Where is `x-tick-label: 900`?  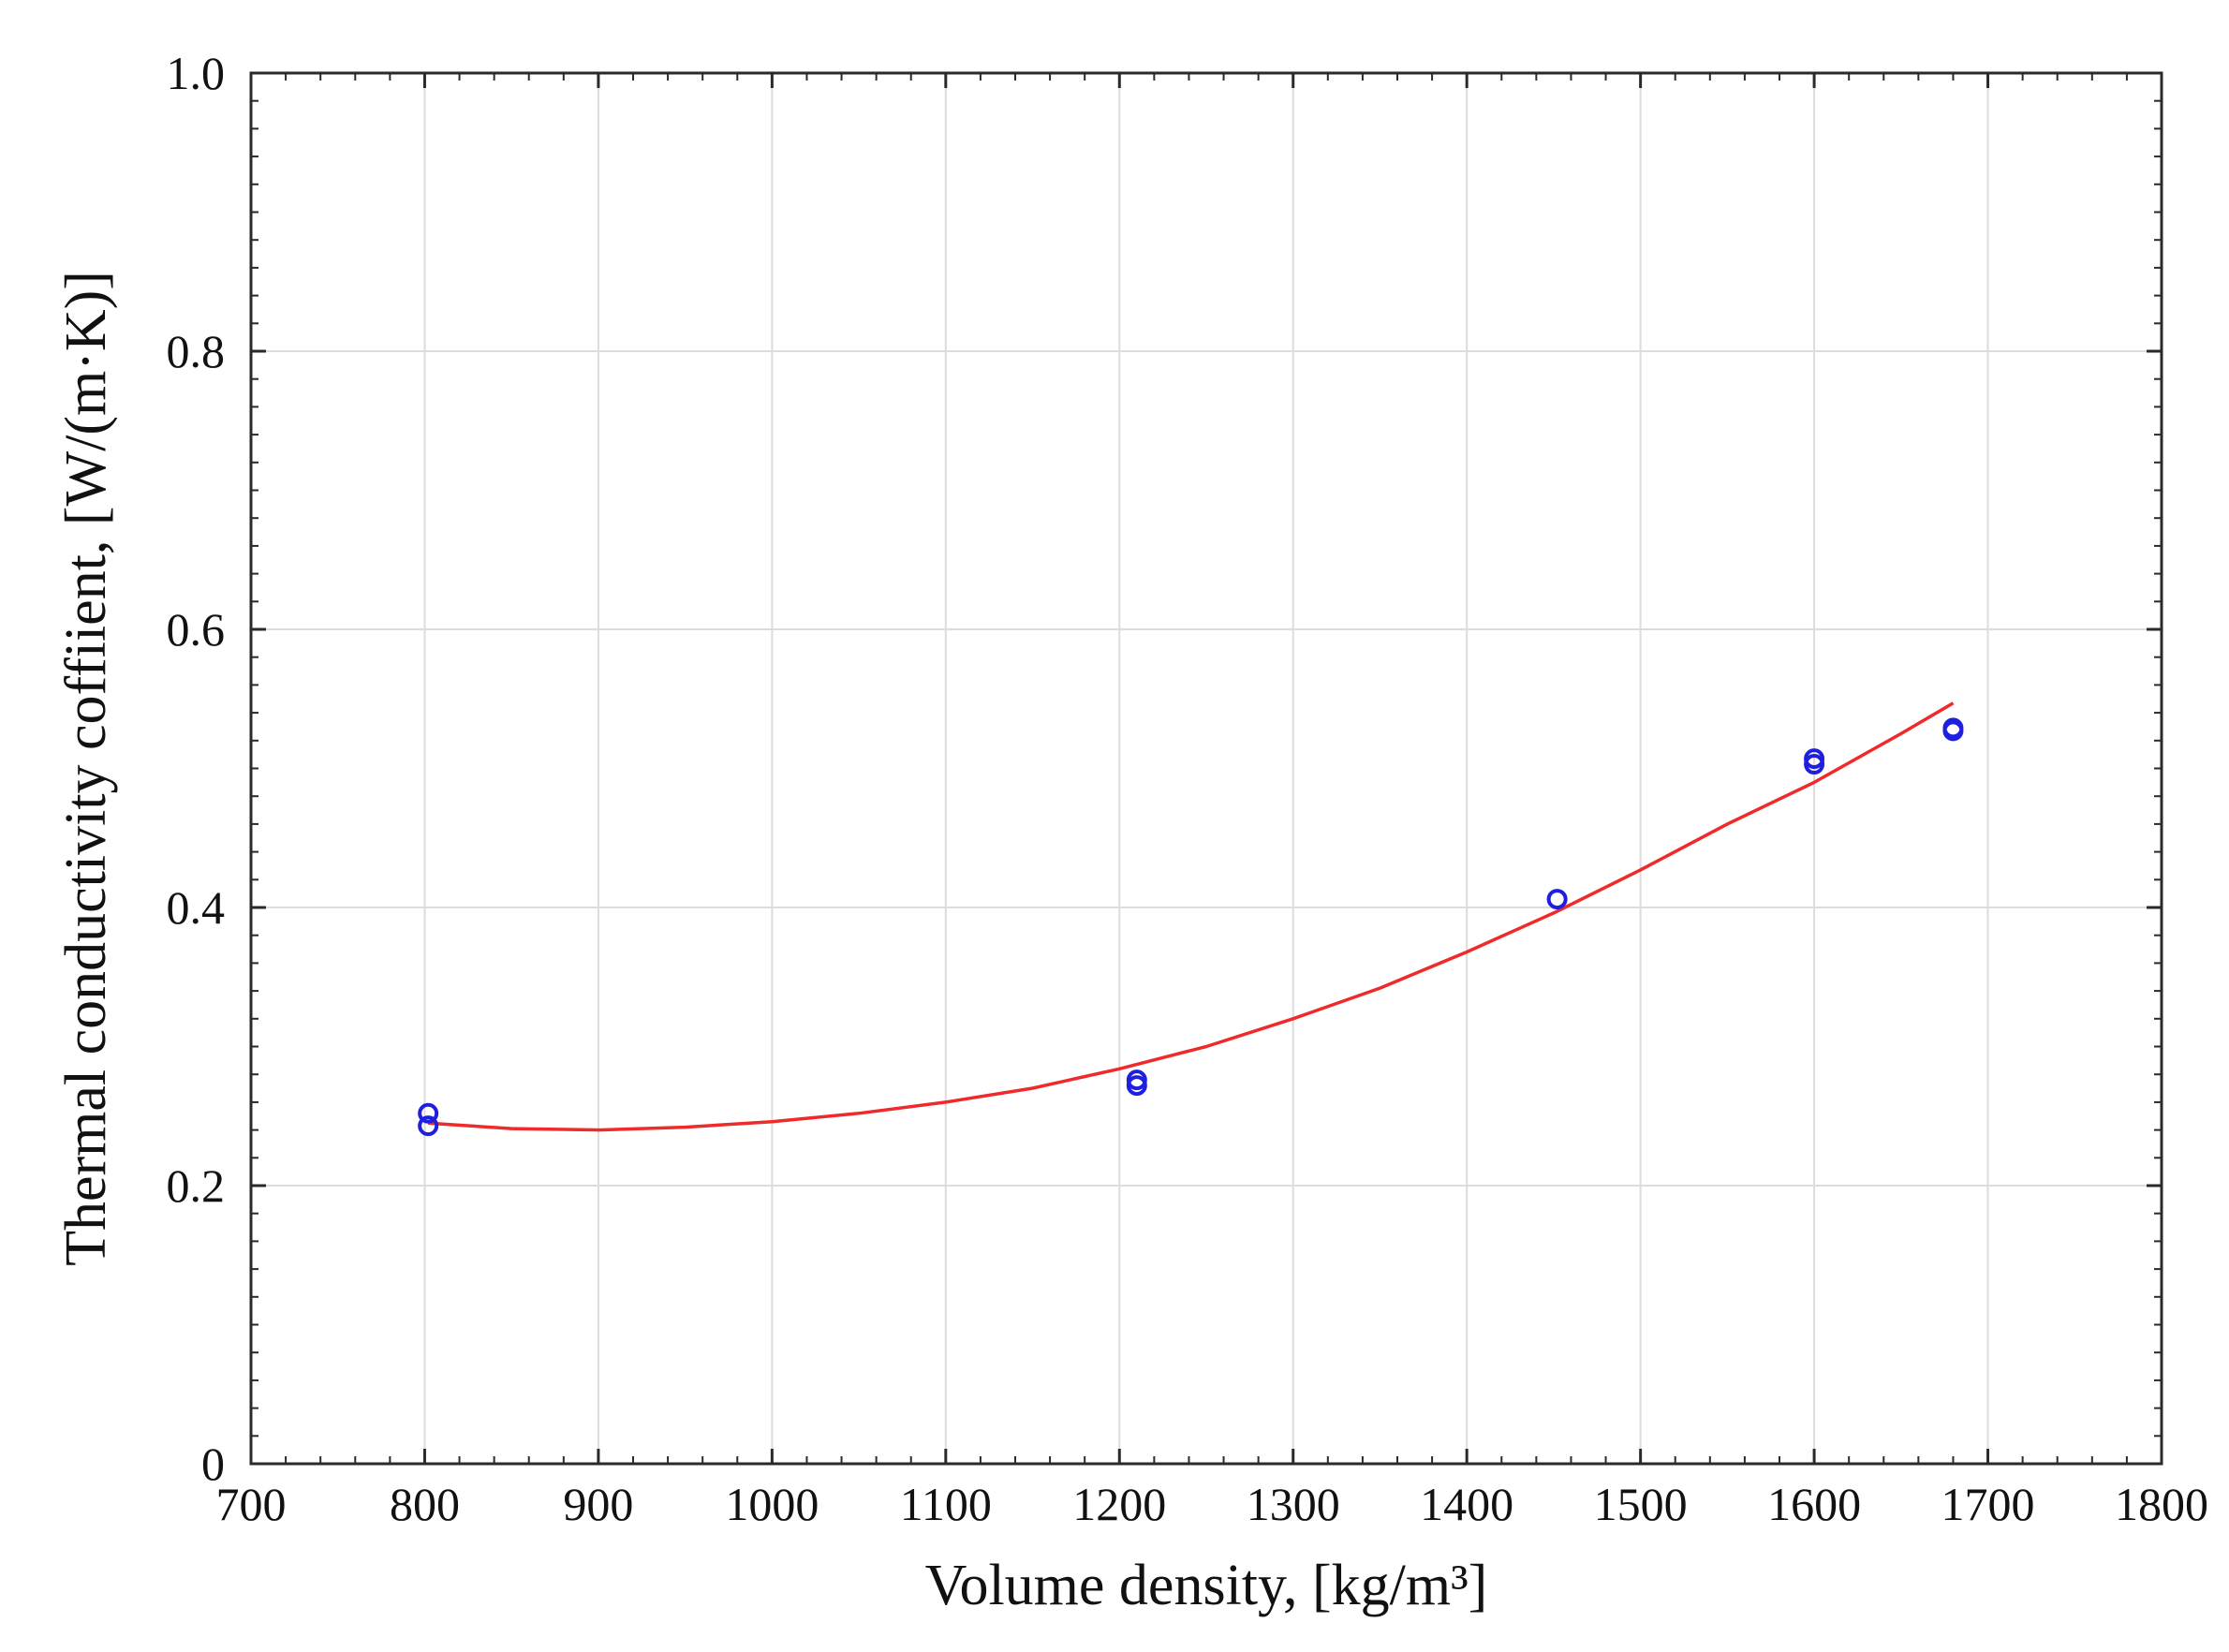
x-tick-label: 900 is located at coordinates (598, 1504).